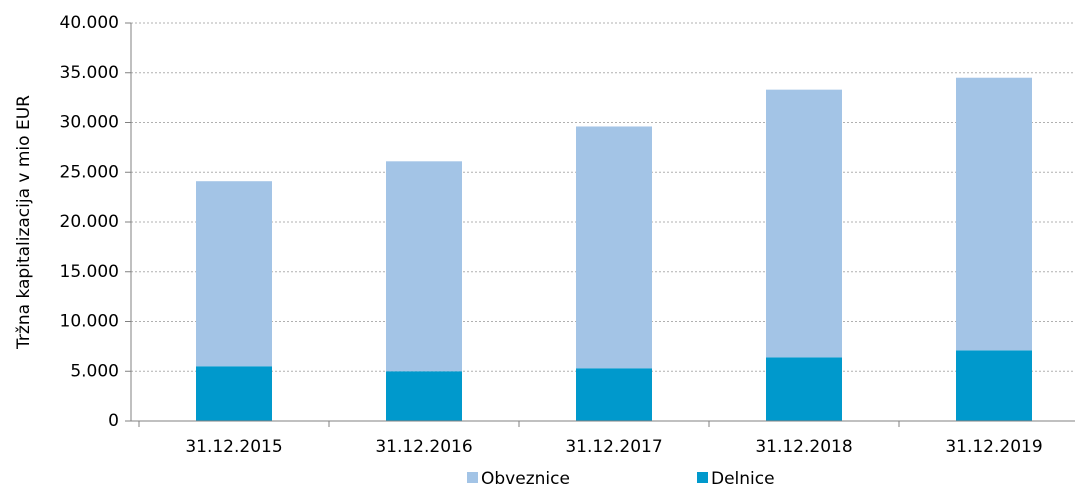 Image resolution: width=1076 pixels, height=489 pixels. Describe the element at coordinates (89, 73) in the screenshot. I see `y-tick-label: 35.000` at that location.